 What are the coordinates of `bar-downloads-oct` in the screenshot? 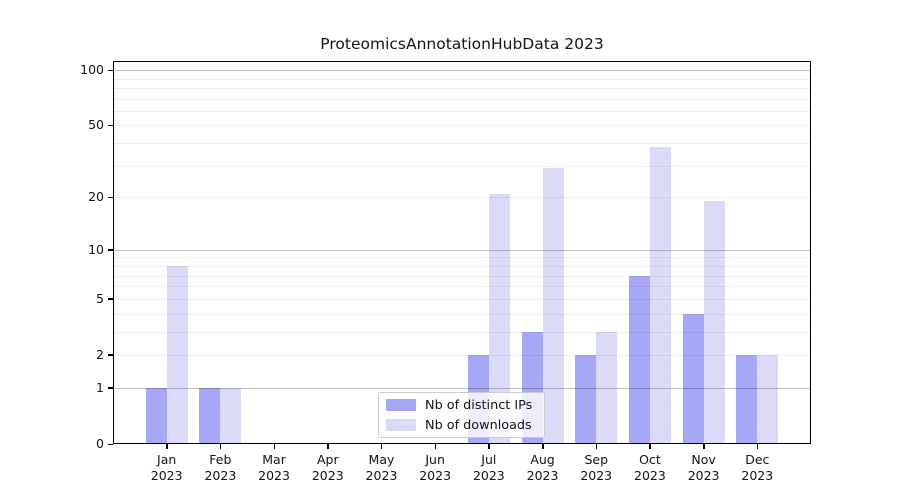 It's located at (660, 295).